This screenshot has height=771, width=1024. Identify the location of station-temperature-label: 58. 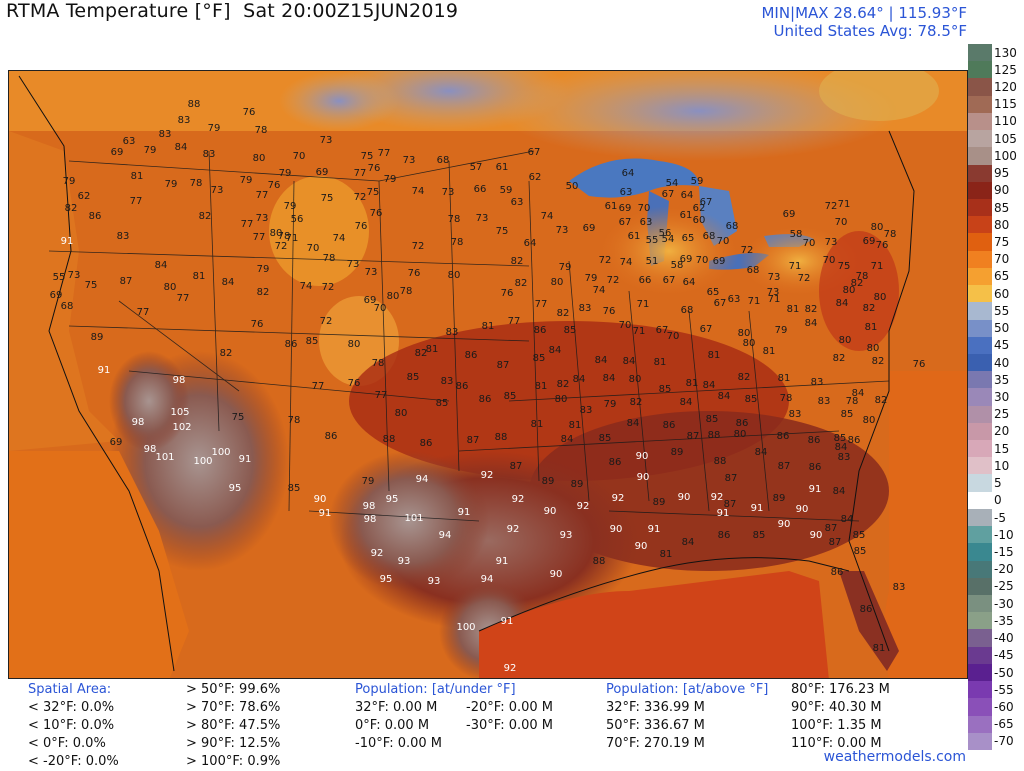
(796, 234).